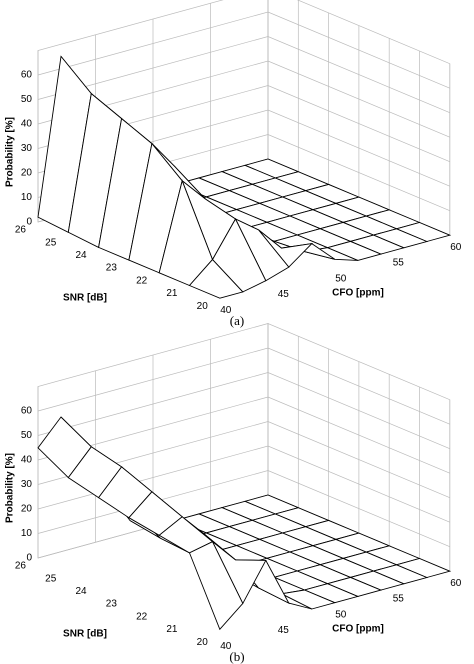  I want to click on caption: (a), so click(237, 320).